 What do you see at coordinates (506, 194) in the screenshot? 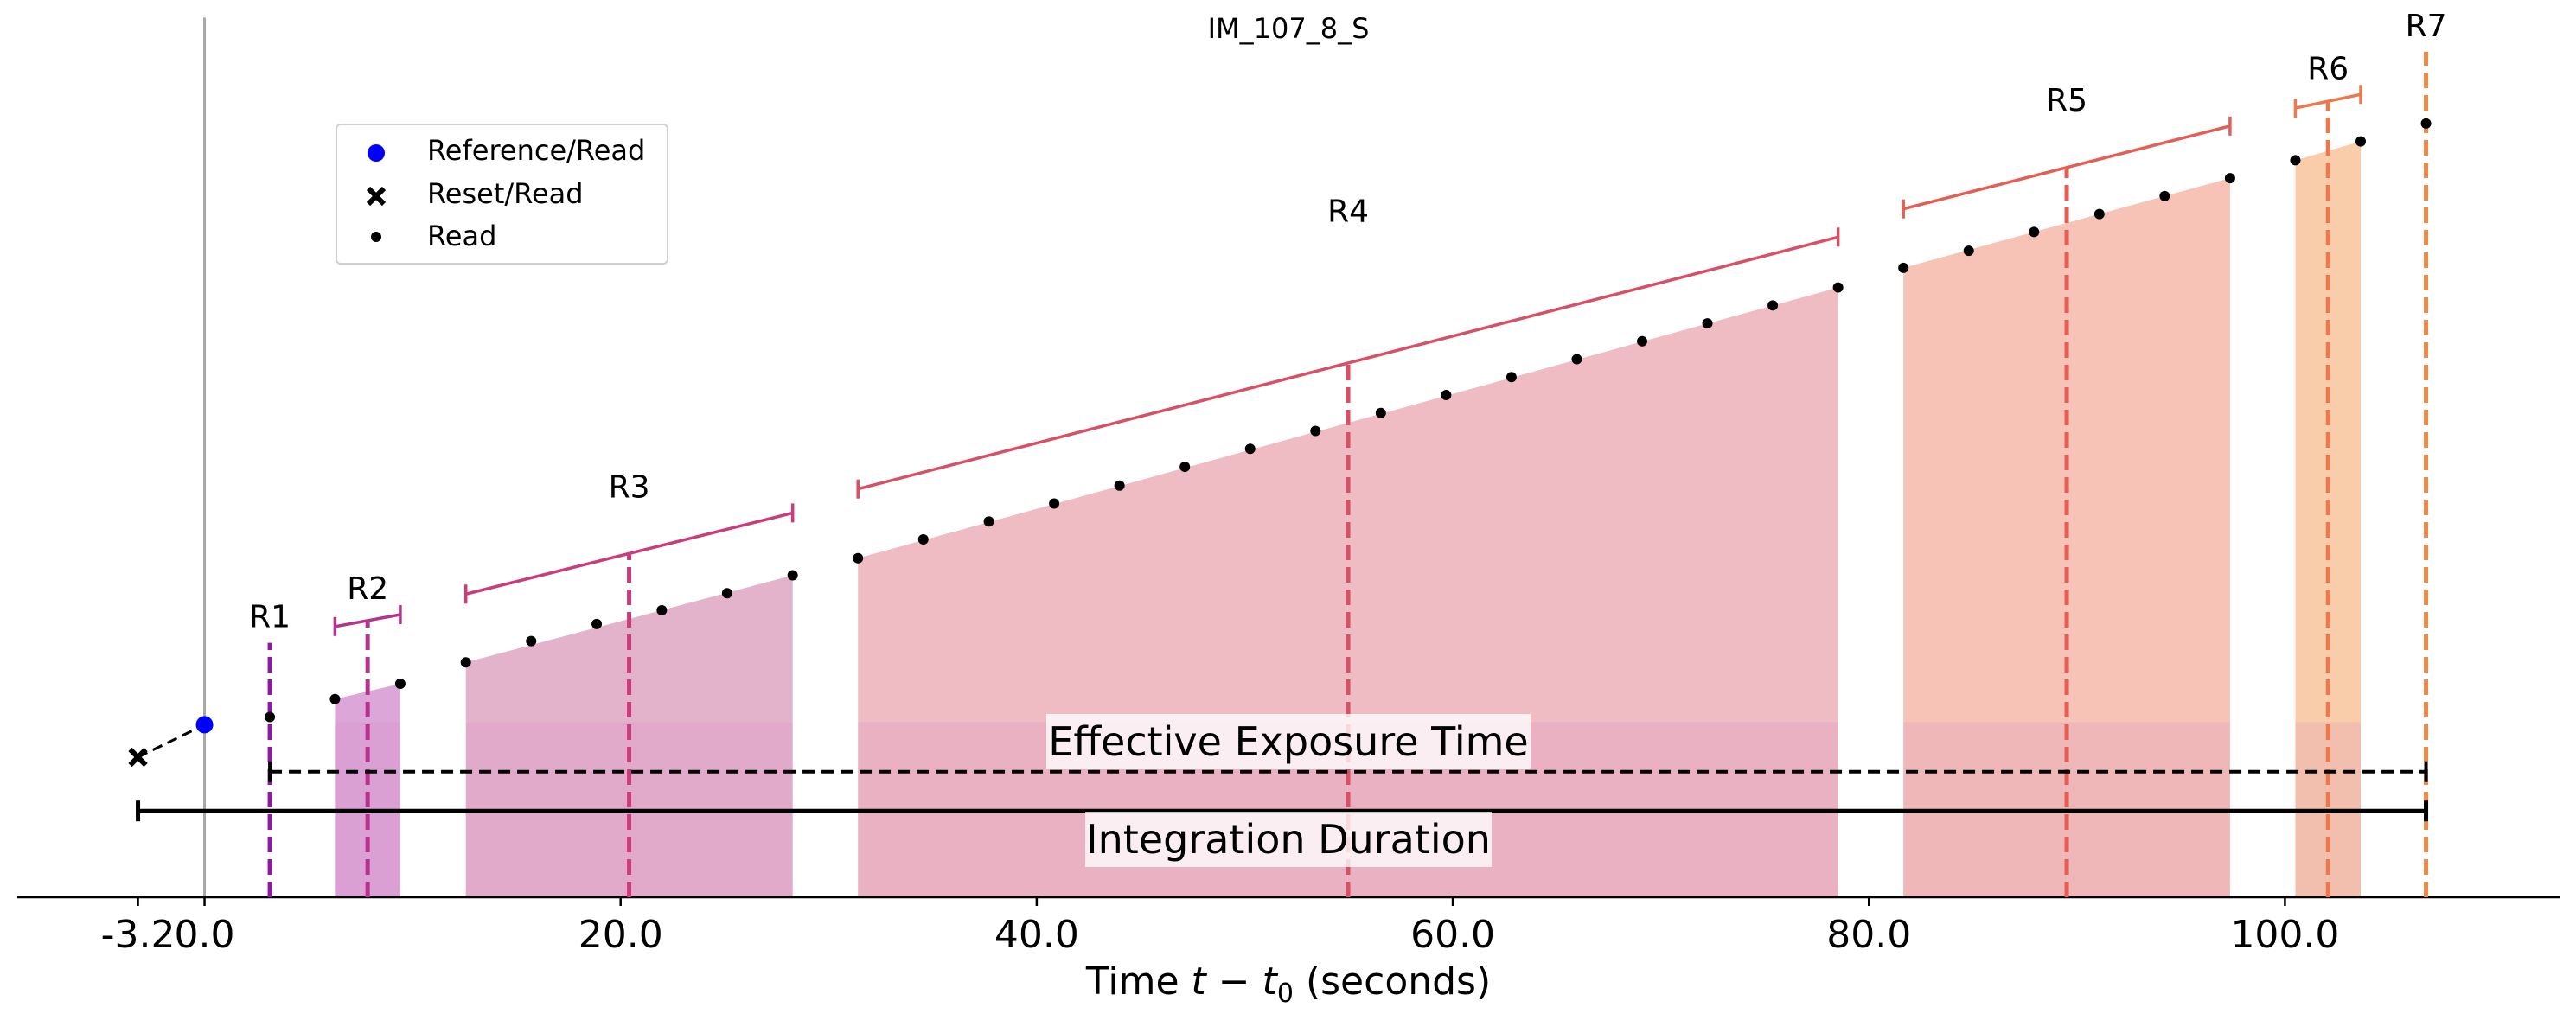
I see `legend-reset-label: Reset/Read` at bounding box center [506, 194].